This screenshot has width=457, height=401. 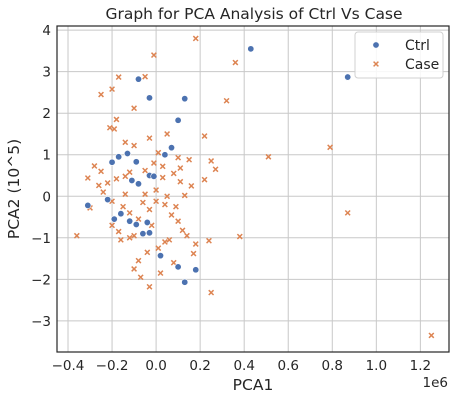 I want to click on y-tick-label: −2, so click(x=41, y=280).